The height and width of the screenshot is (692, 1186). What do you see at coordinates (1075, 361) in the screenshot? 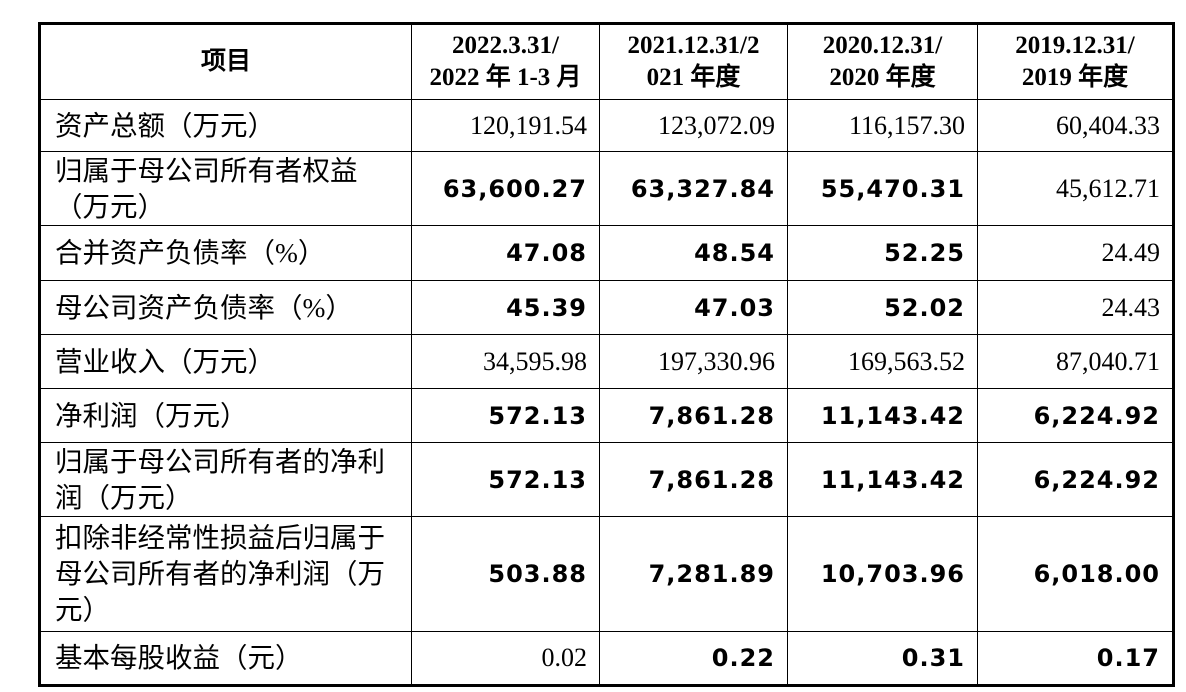
I see `cell-value: 87,040.71` at bounding box center [1075, 361].